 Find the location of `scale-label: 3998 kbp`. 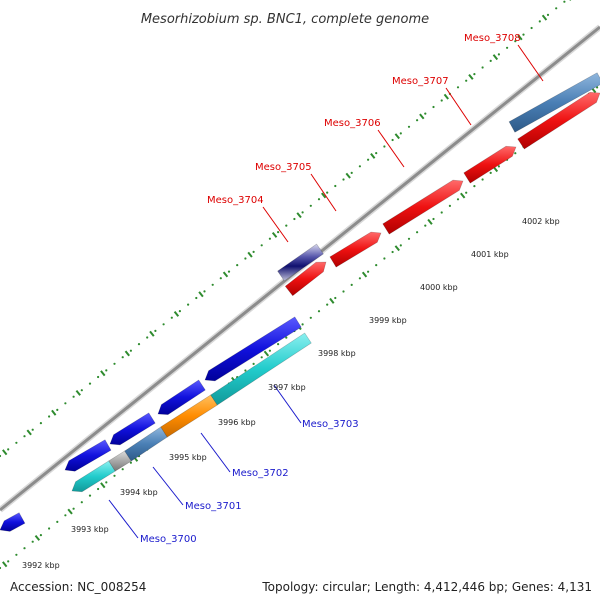

scale-label: 3998 kbp is located at coordinates (337, 353).